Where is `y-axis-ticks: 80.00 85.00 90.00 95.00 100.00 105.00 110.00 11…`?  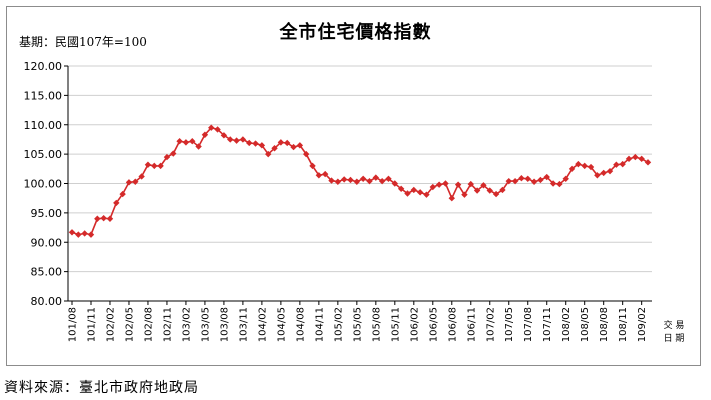
y-axis-ticks: 80.00 85.00 90.00 95.00 100.00 105.00 110.00 11… is located at coordinates (46, 184).